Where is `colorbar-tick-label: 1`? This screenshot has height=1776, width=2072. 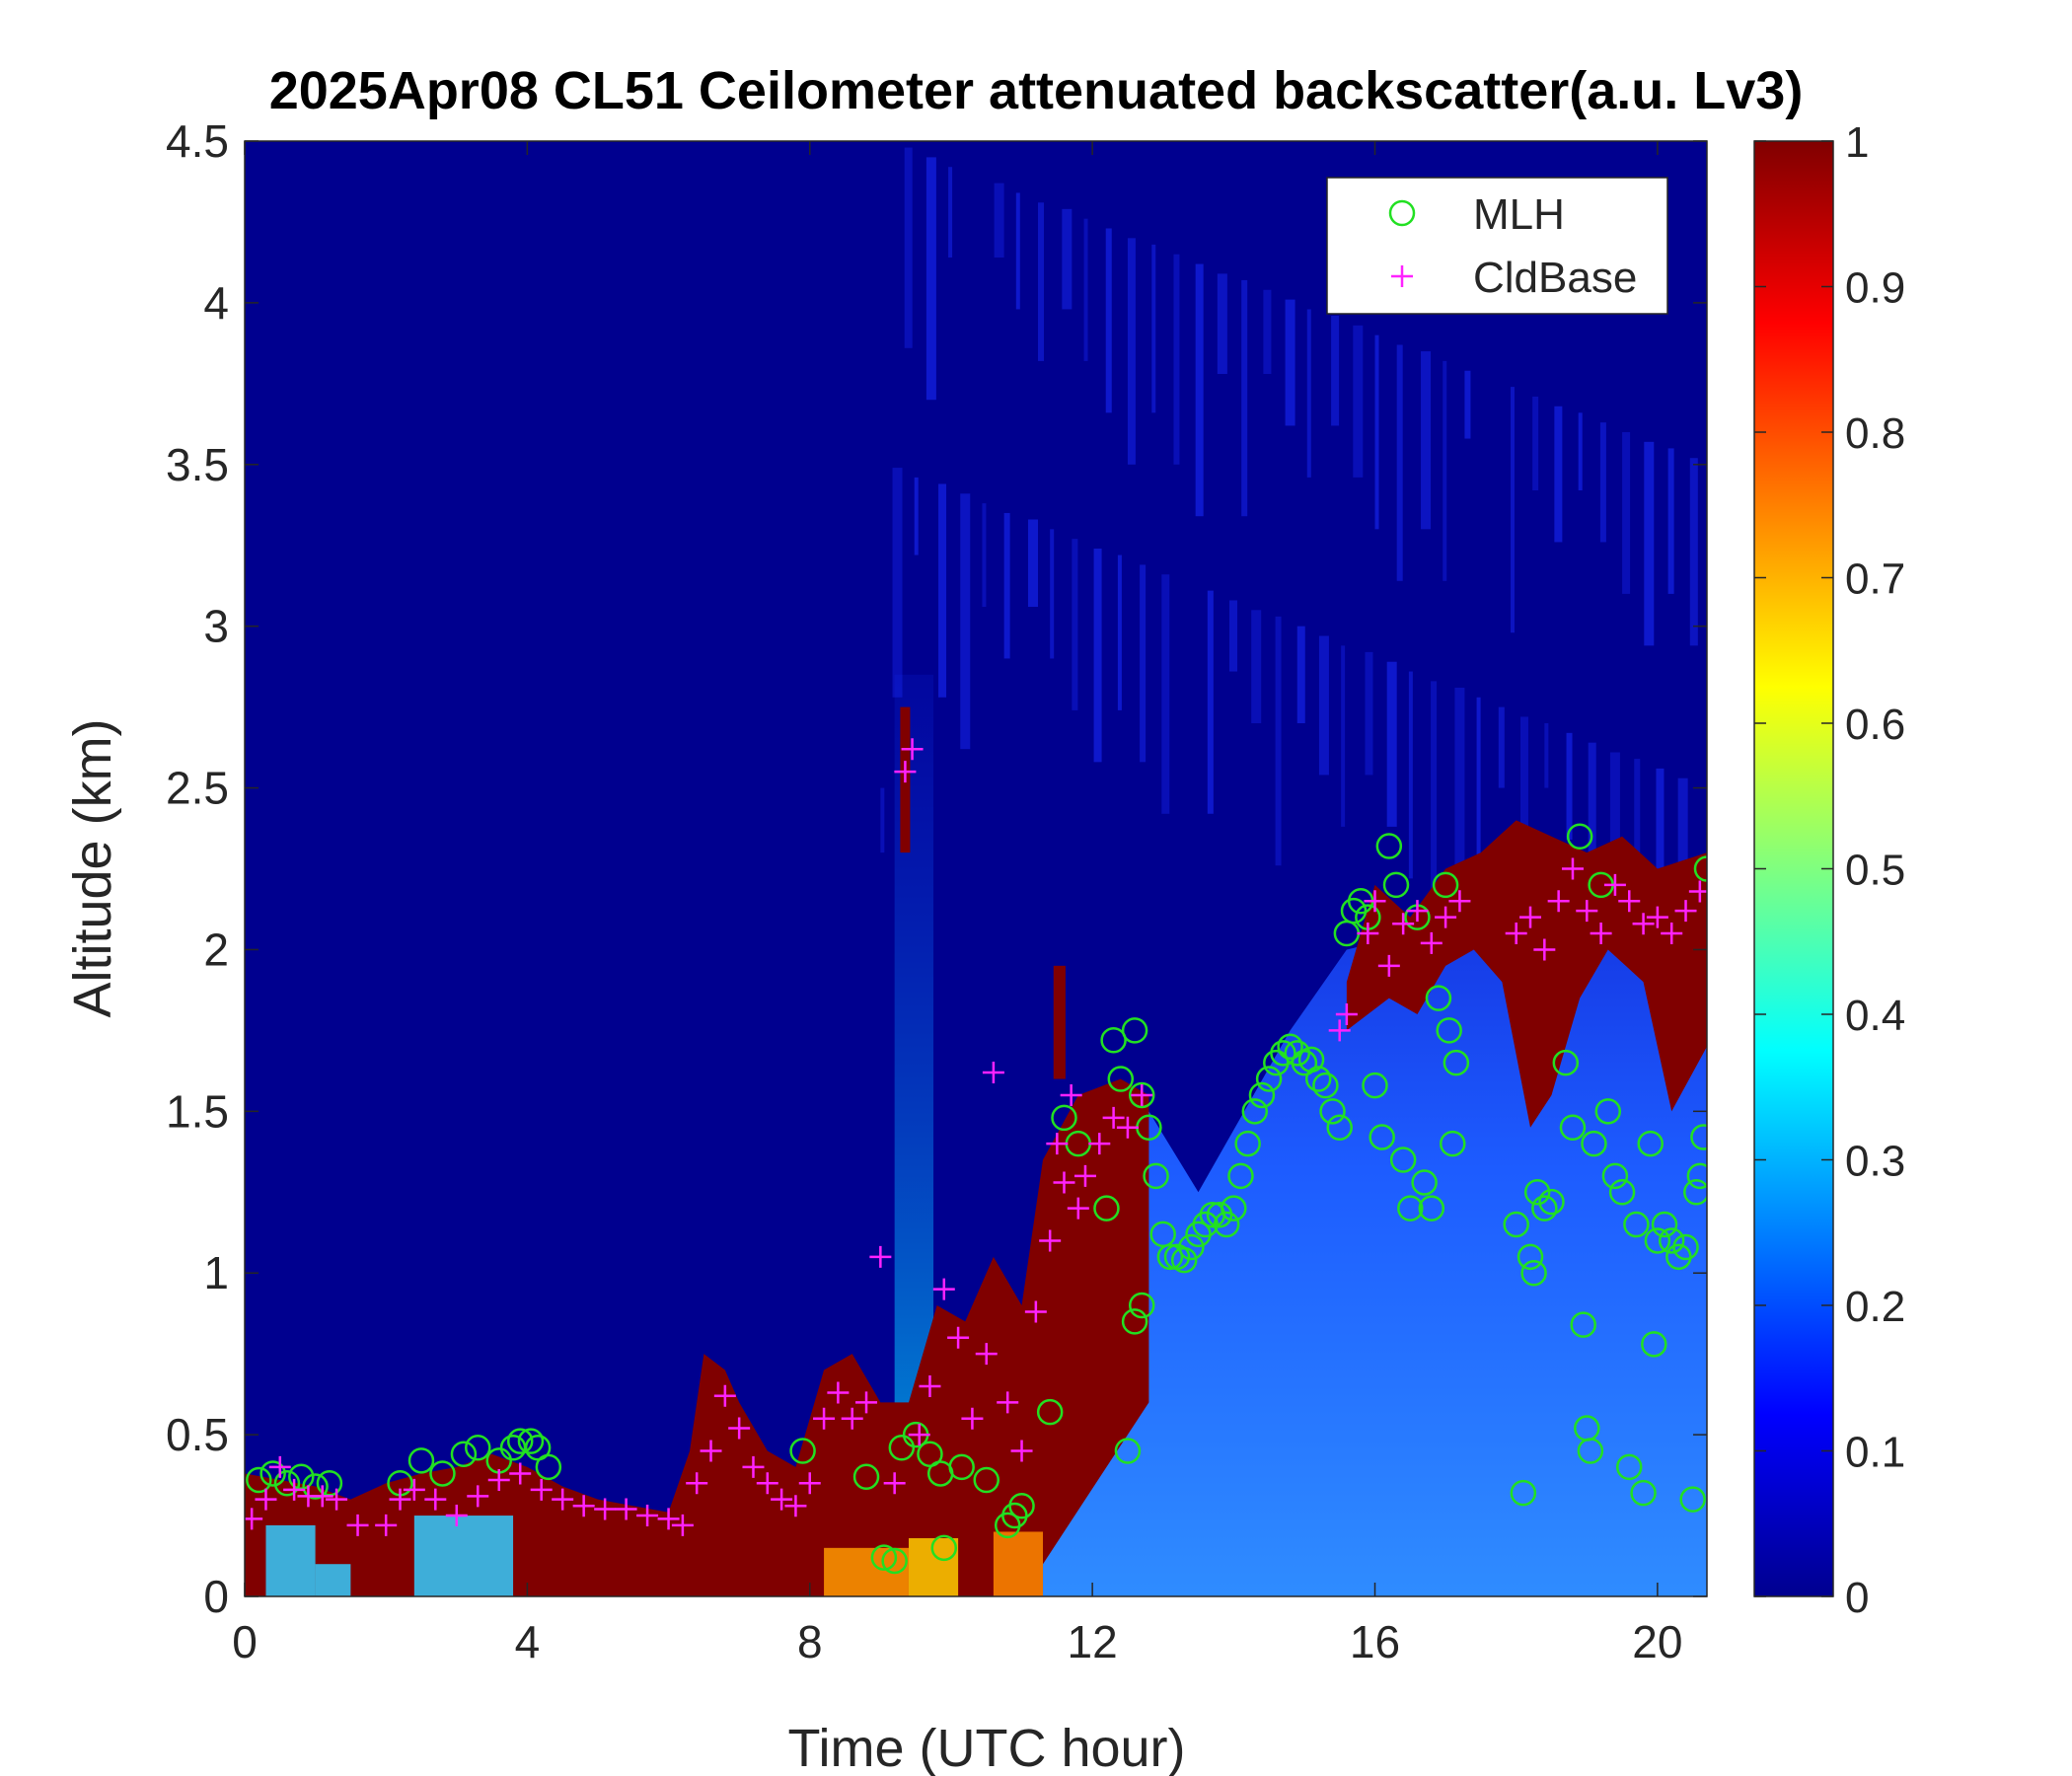 colorbar-tick-label: 1 is located at coordinates (1857, 142).